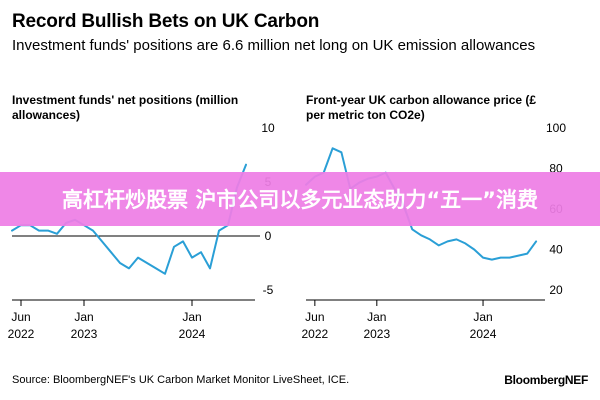  I want to click on chart-title: Record Bullish Bets on UK Carbon, so click(166, 21).